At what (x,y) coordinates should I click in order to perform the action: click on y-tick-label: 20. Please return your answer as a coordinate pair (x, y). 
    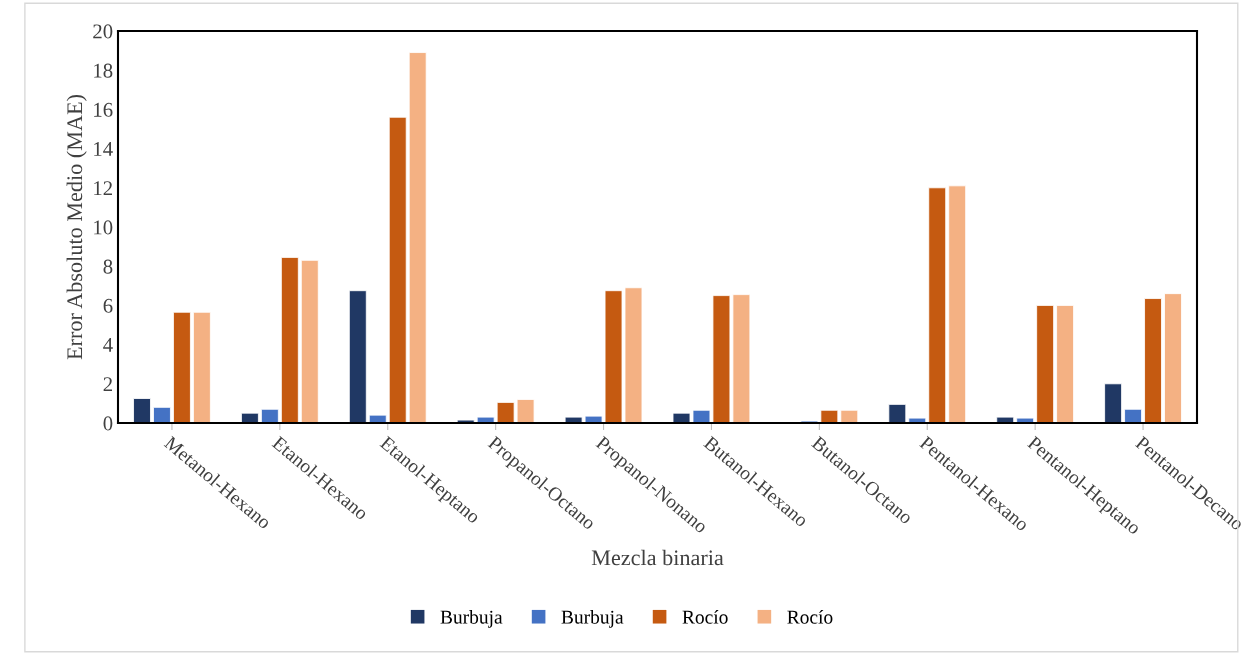
    Looking at the image, I should click on (103, 31).